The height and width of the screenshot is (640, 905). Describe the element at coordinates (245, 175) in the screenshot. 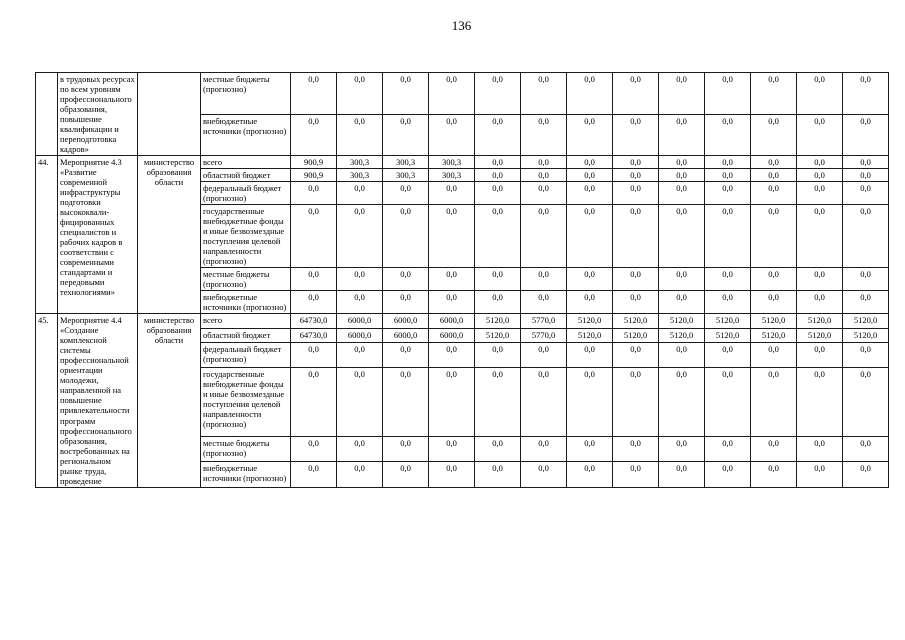

I see `budget-type-cell: областной бюджет` at that location.